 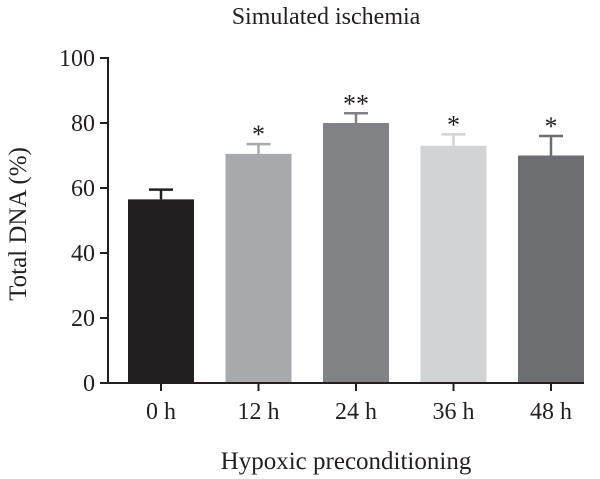 I want to click on y-tick-label-80: 80, so click(x=83, y=124).